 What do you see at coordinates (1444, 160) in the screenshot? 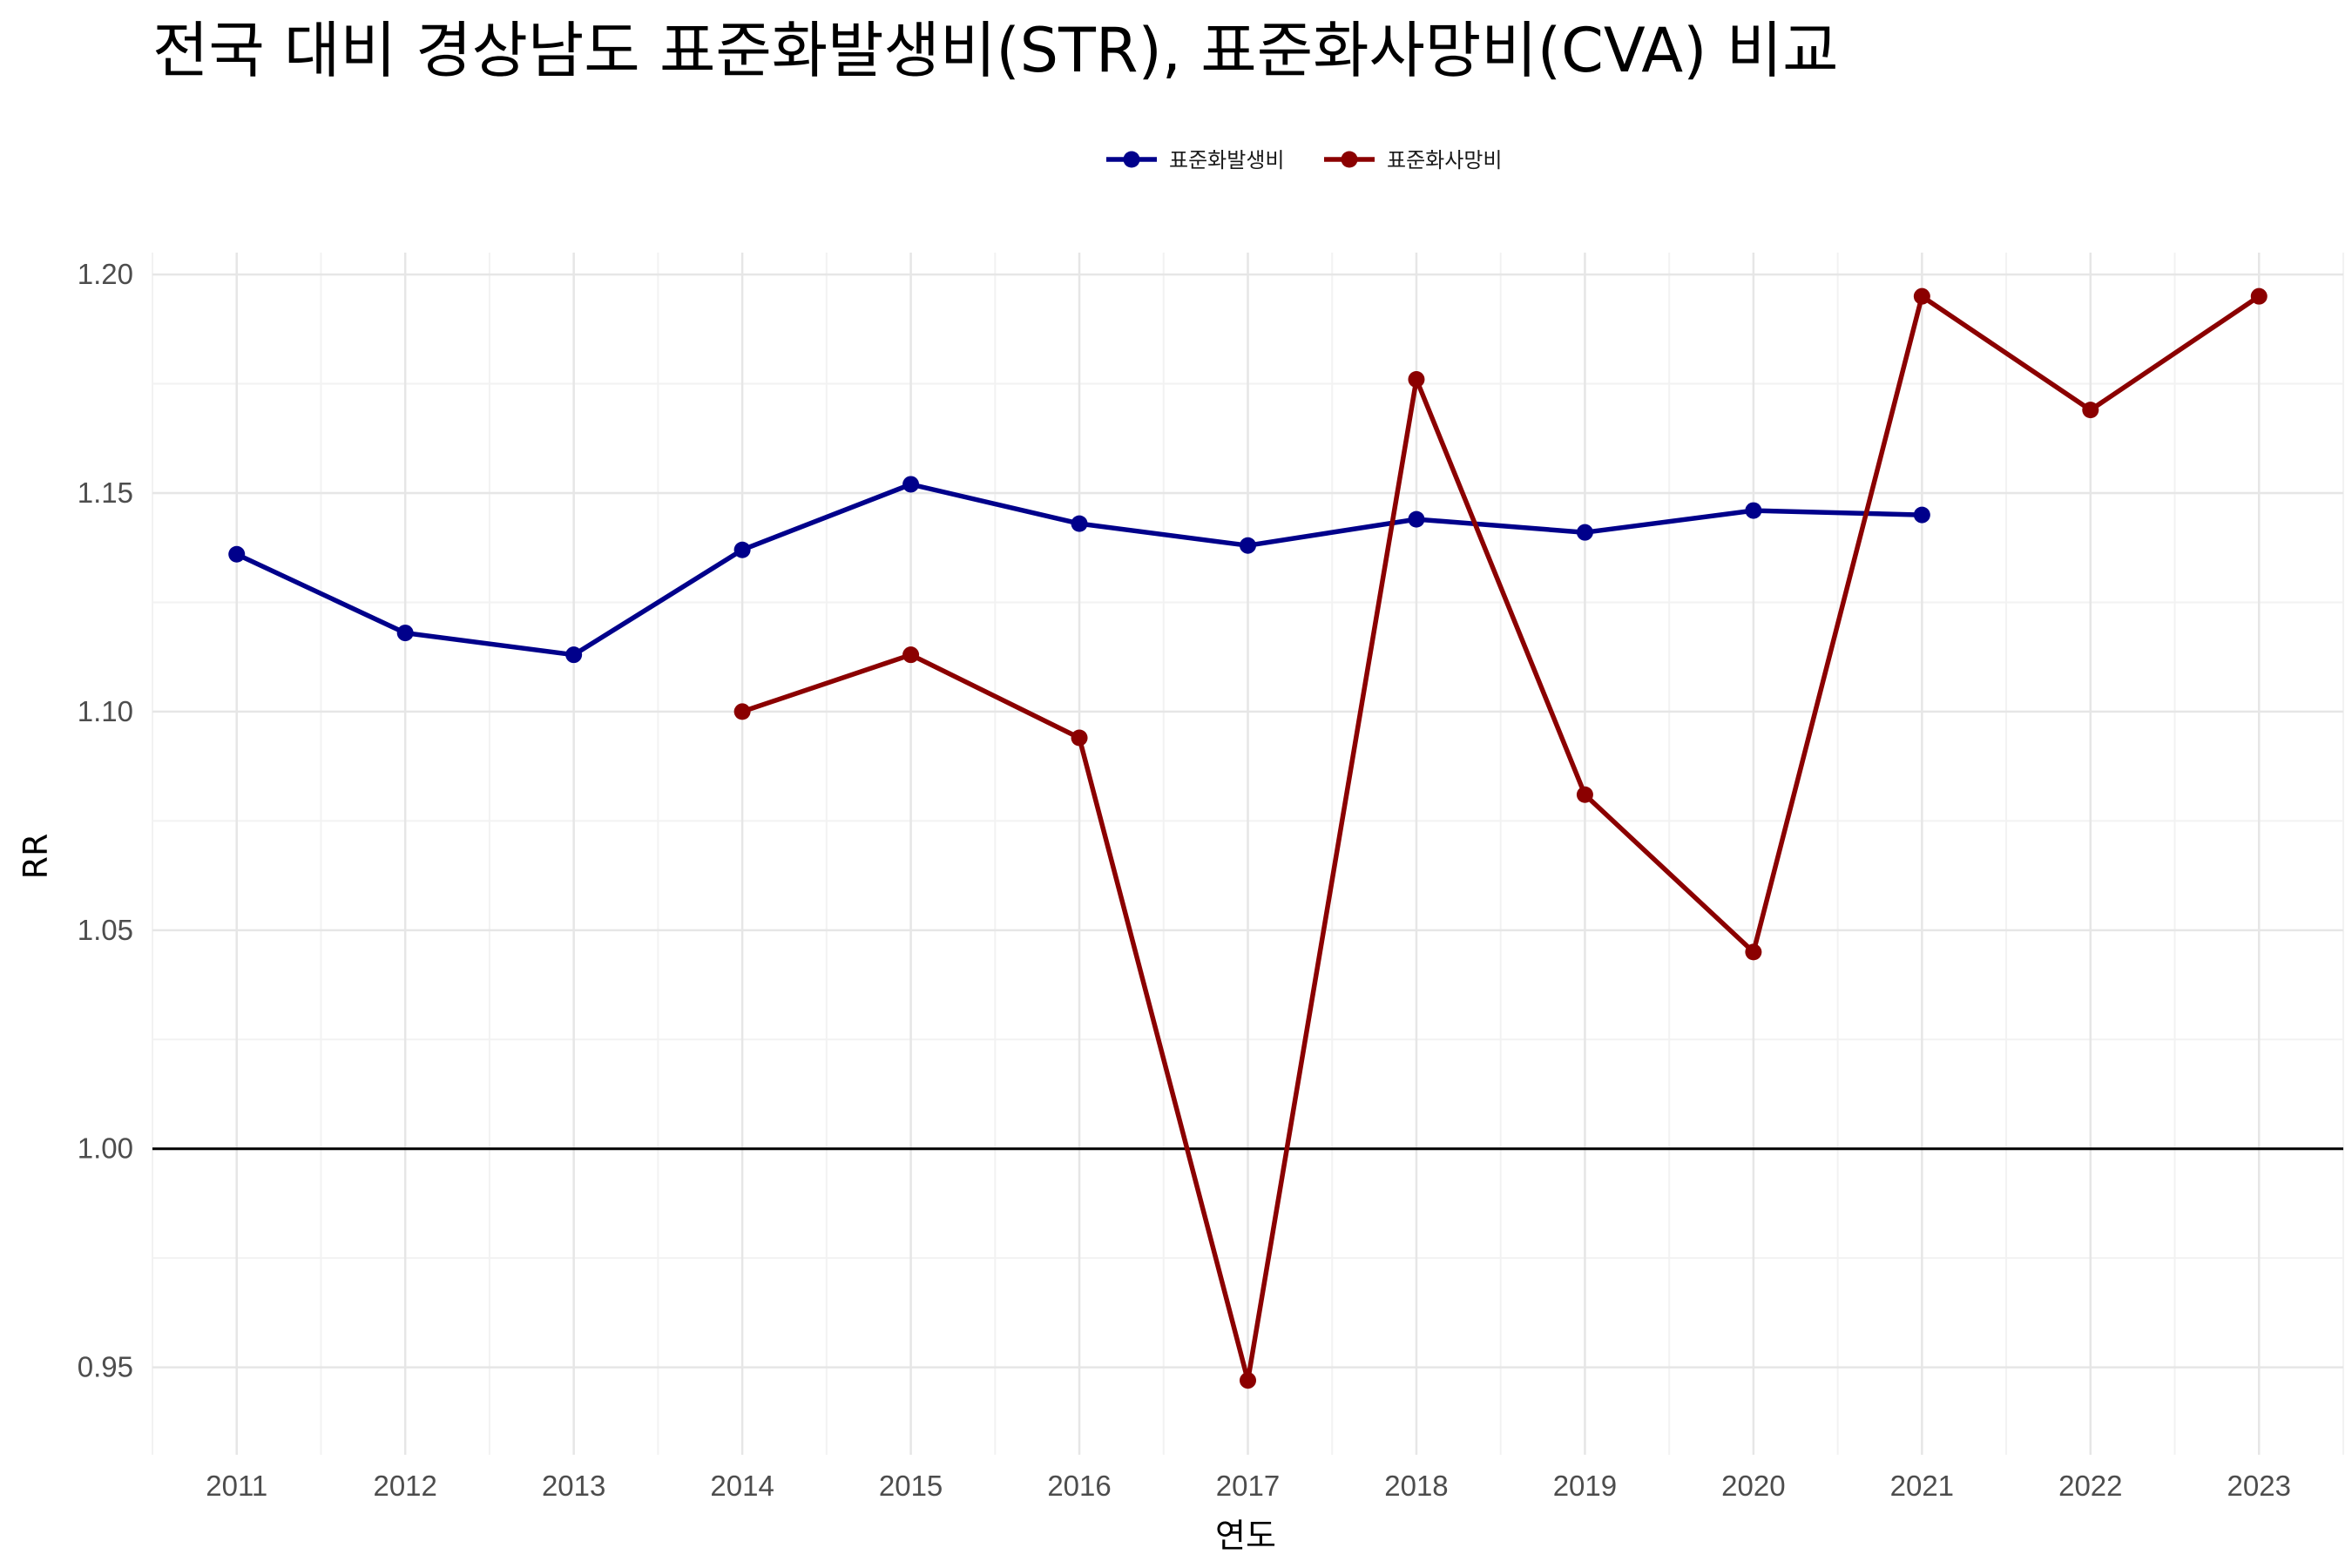
I see `legend-label-2: 표준화사망비` at bounding box center [1444, 160].